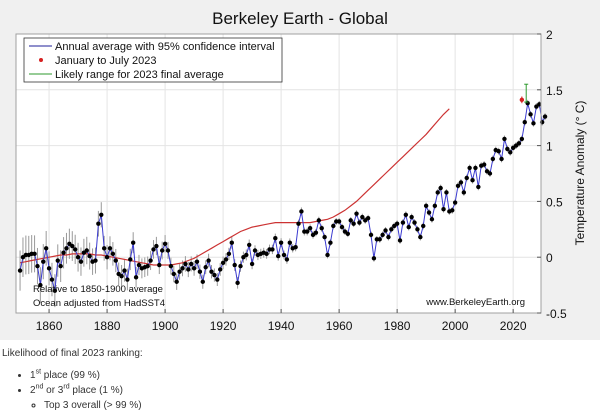 The image size is (600, 419). What do you see at coordinates (99, 303) in the screenshot?
I see `annotation-ocean: Ocean adjusted from HadSST4` at bounding box center [99, 303].